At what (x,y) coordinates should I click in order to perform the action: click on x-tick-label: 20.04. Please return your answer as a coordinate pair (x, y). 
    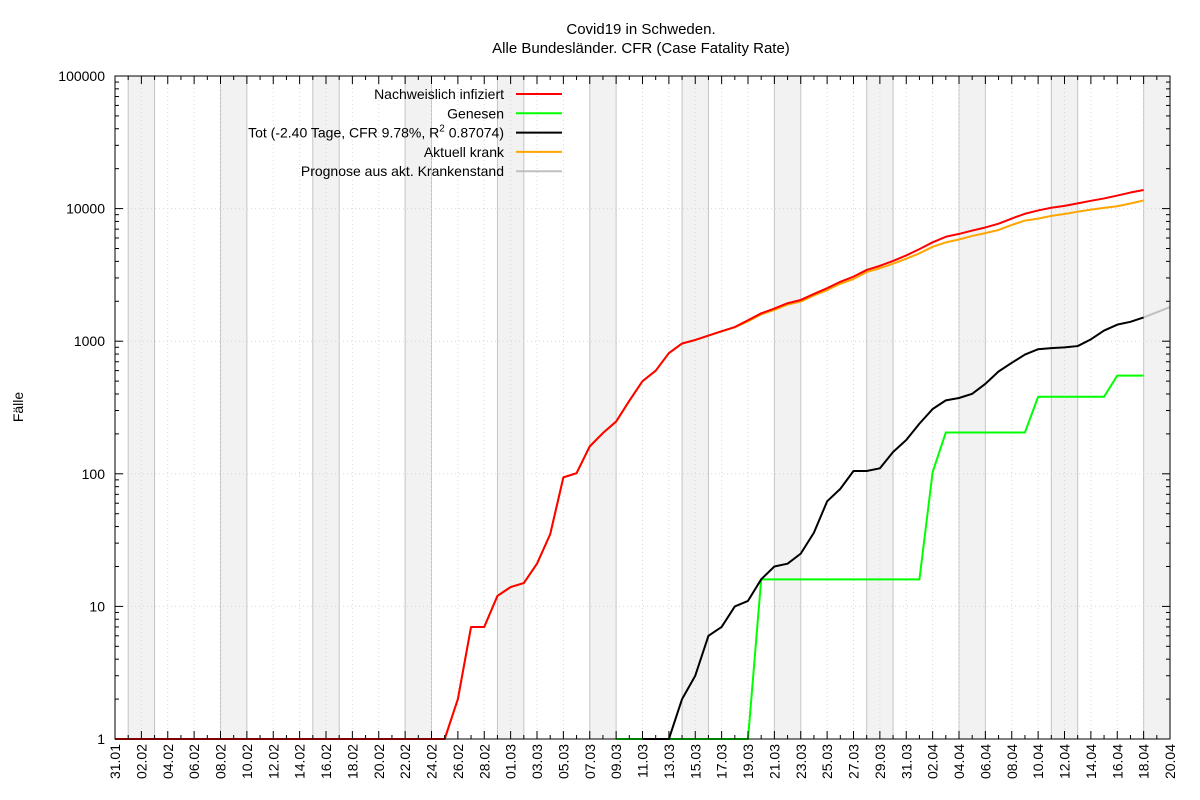
    Looking at the image, I should click on (1170, 761).